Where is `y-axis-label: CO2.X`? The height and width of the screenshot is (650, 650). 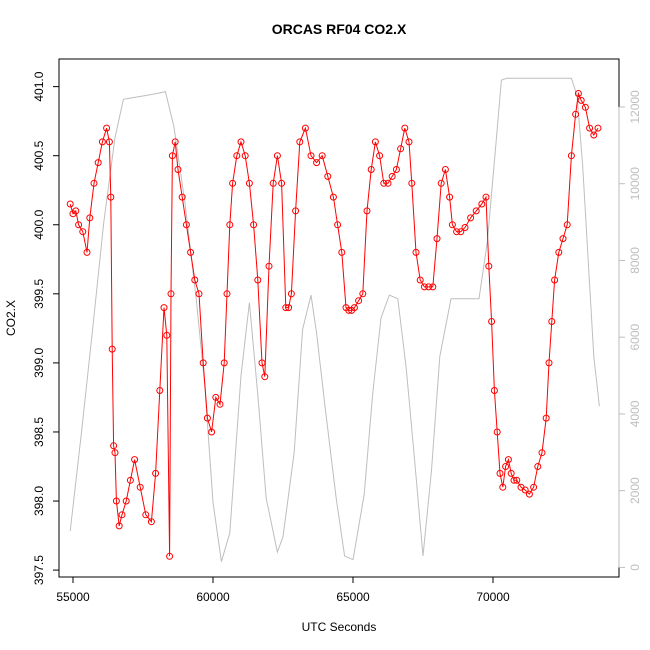 y-axis-label: CO2.X is located at coordinates (11, 318).